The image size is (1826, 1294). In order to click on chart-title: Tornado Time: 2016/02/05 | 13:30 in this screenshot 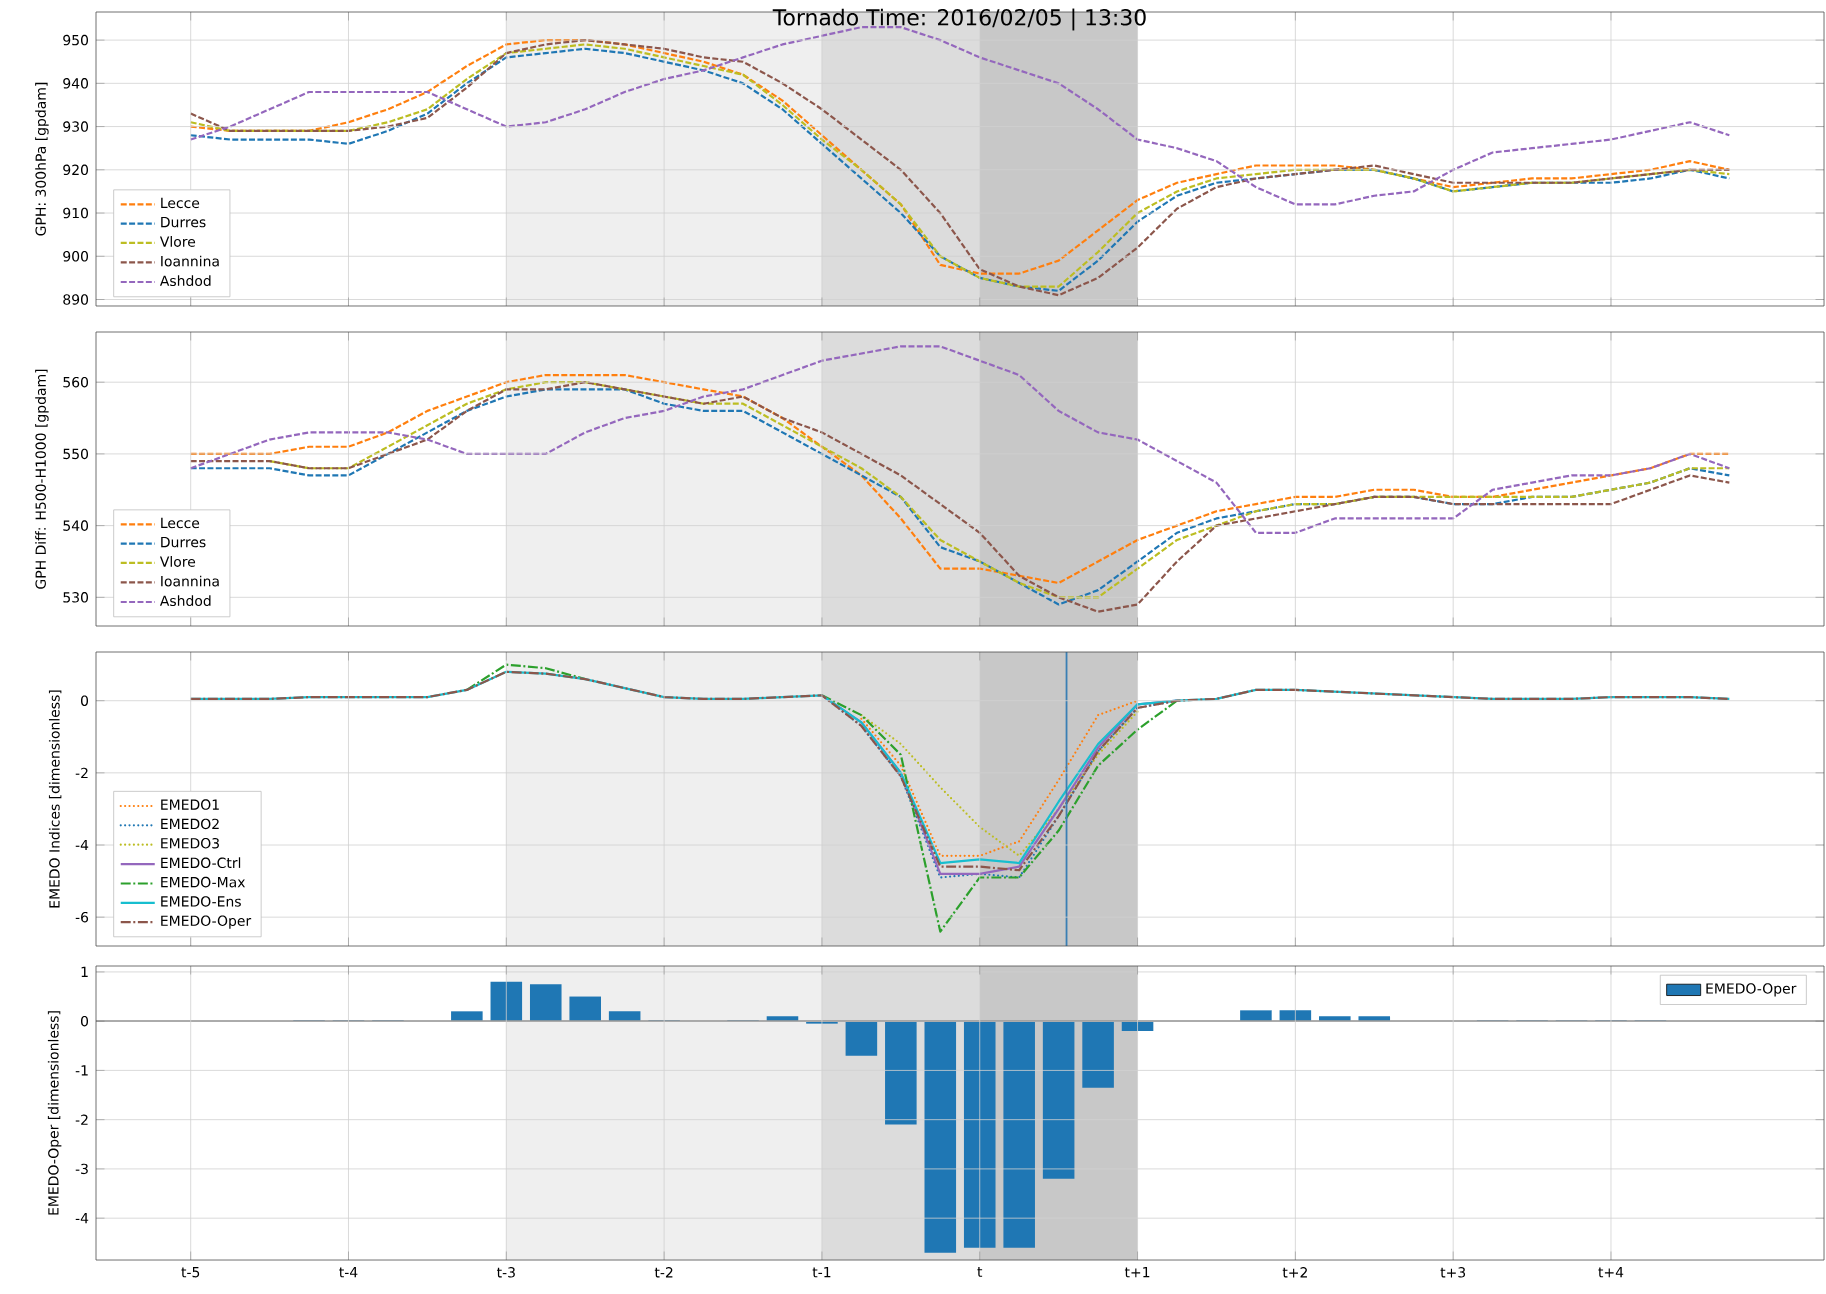, I will do `click(959, 19)`.